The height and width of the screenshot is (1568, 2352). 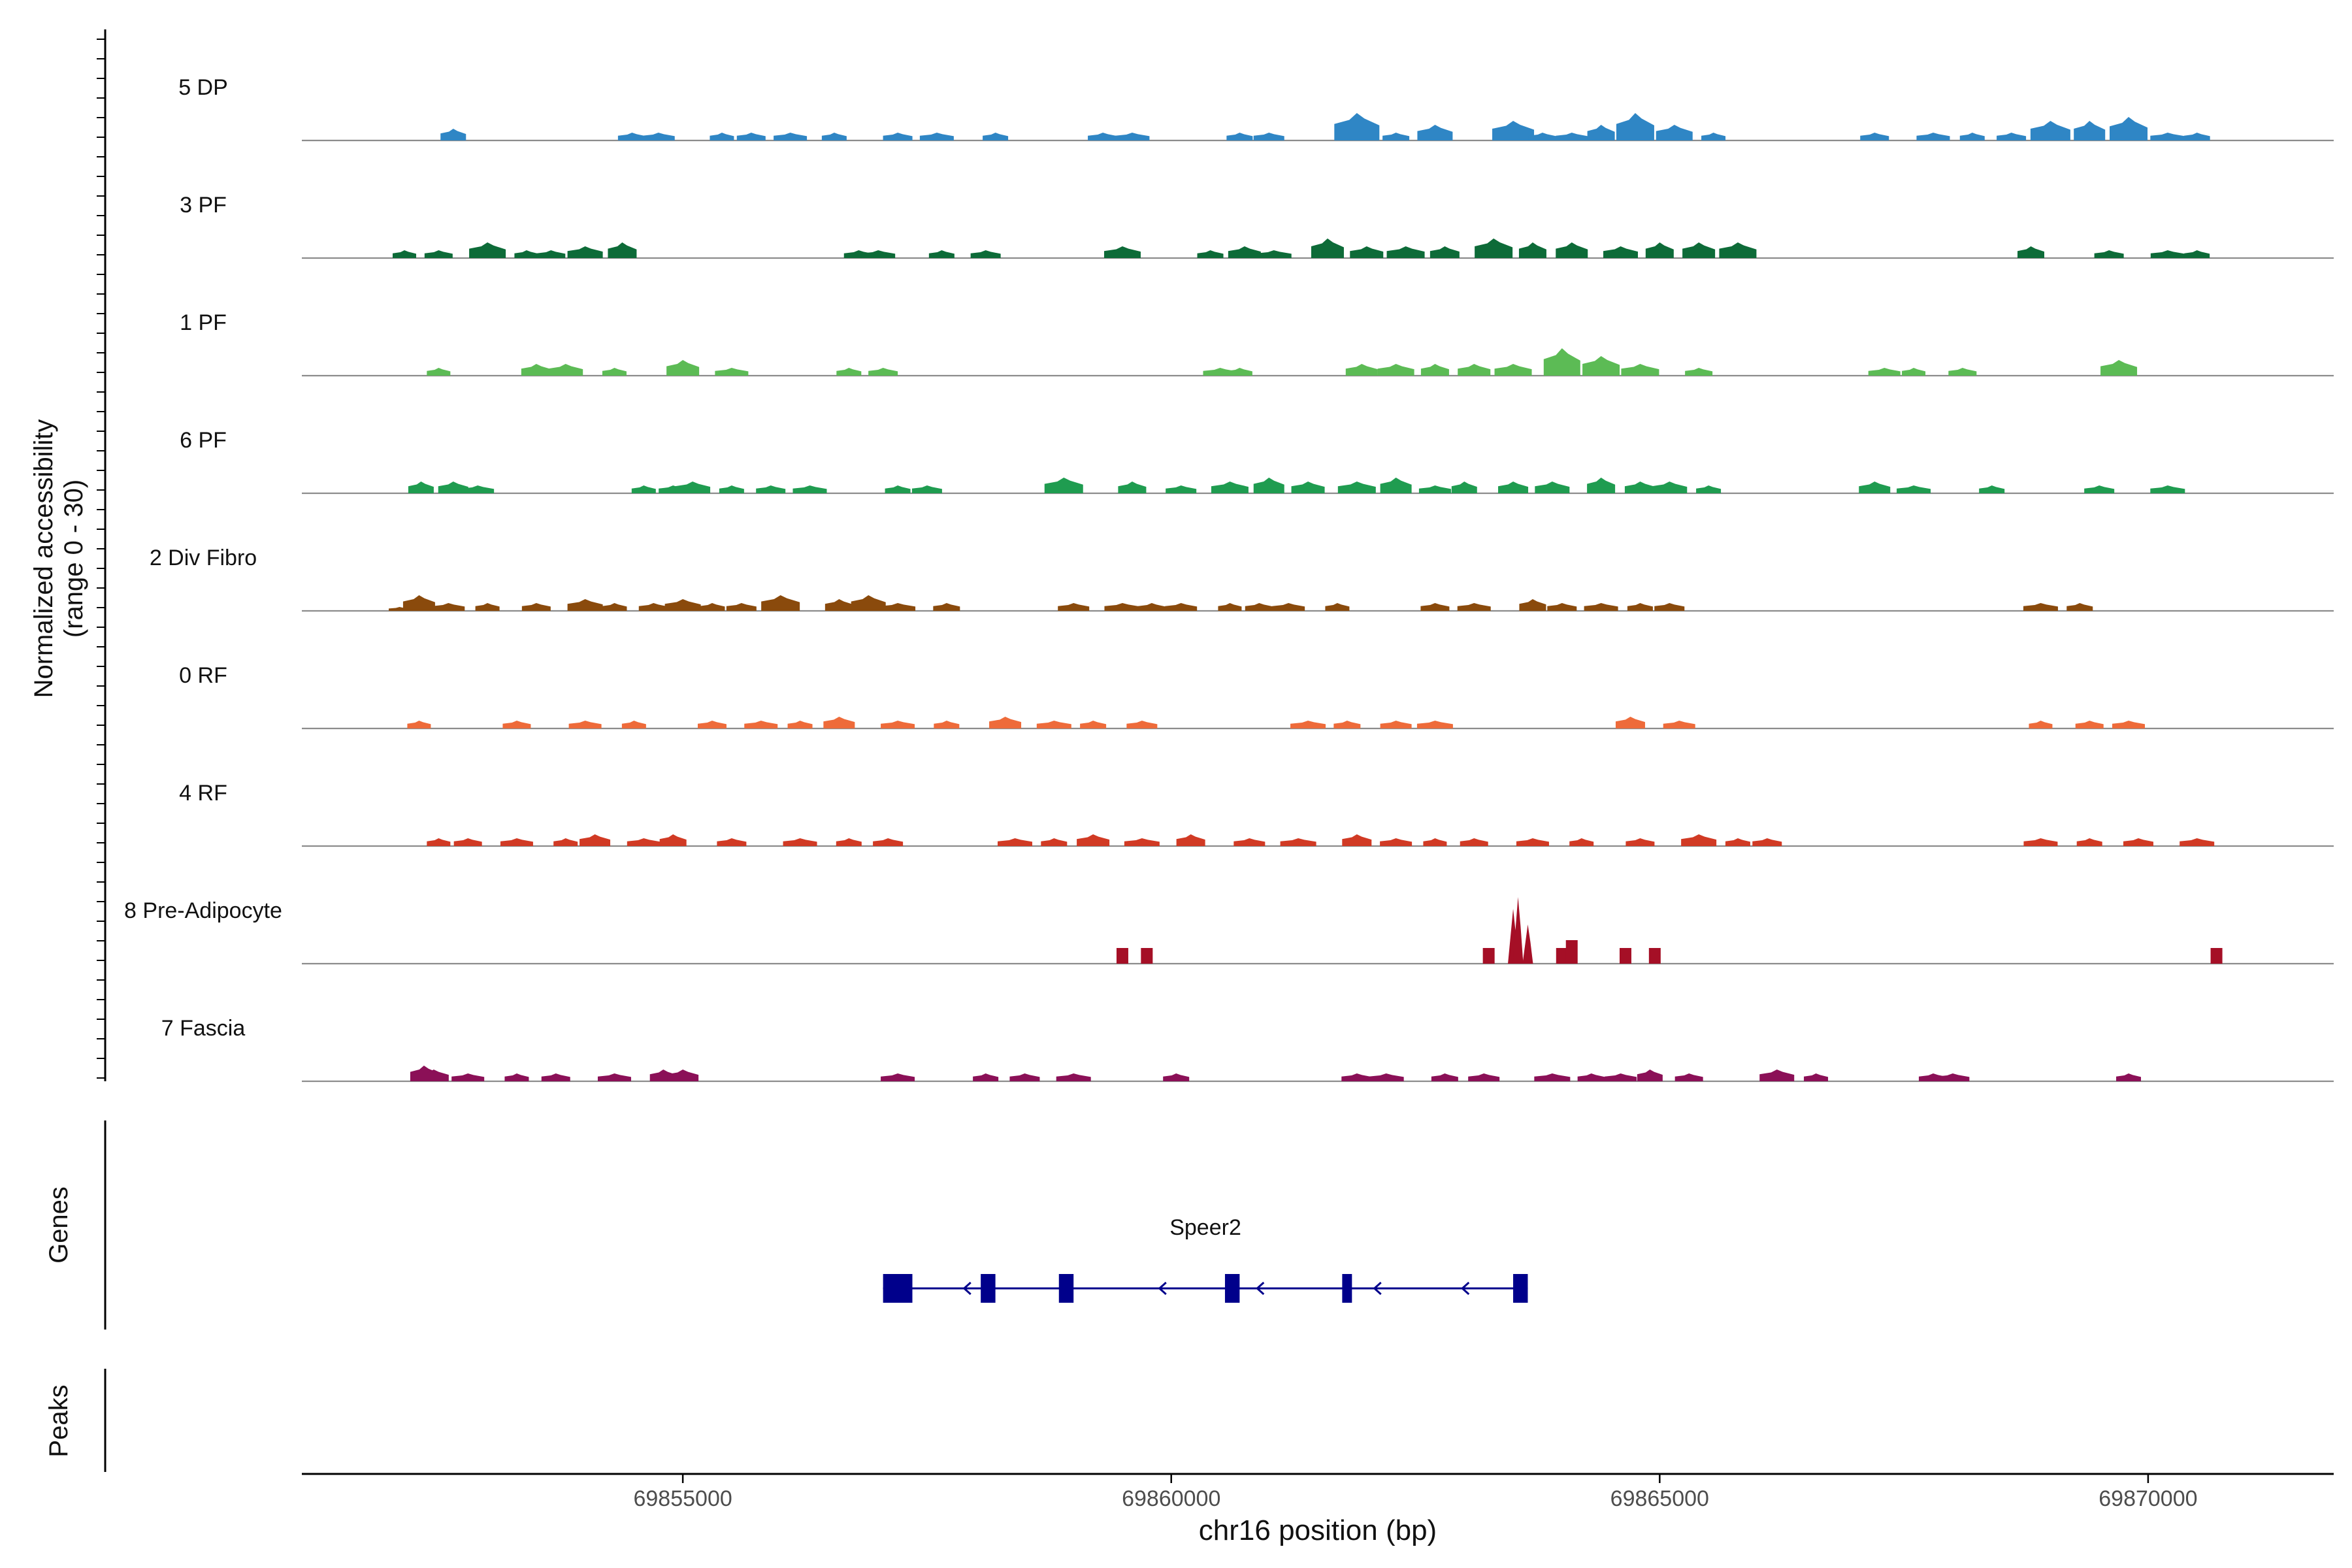 I want to click on gene-exon, so click(x=1232, y=1288).